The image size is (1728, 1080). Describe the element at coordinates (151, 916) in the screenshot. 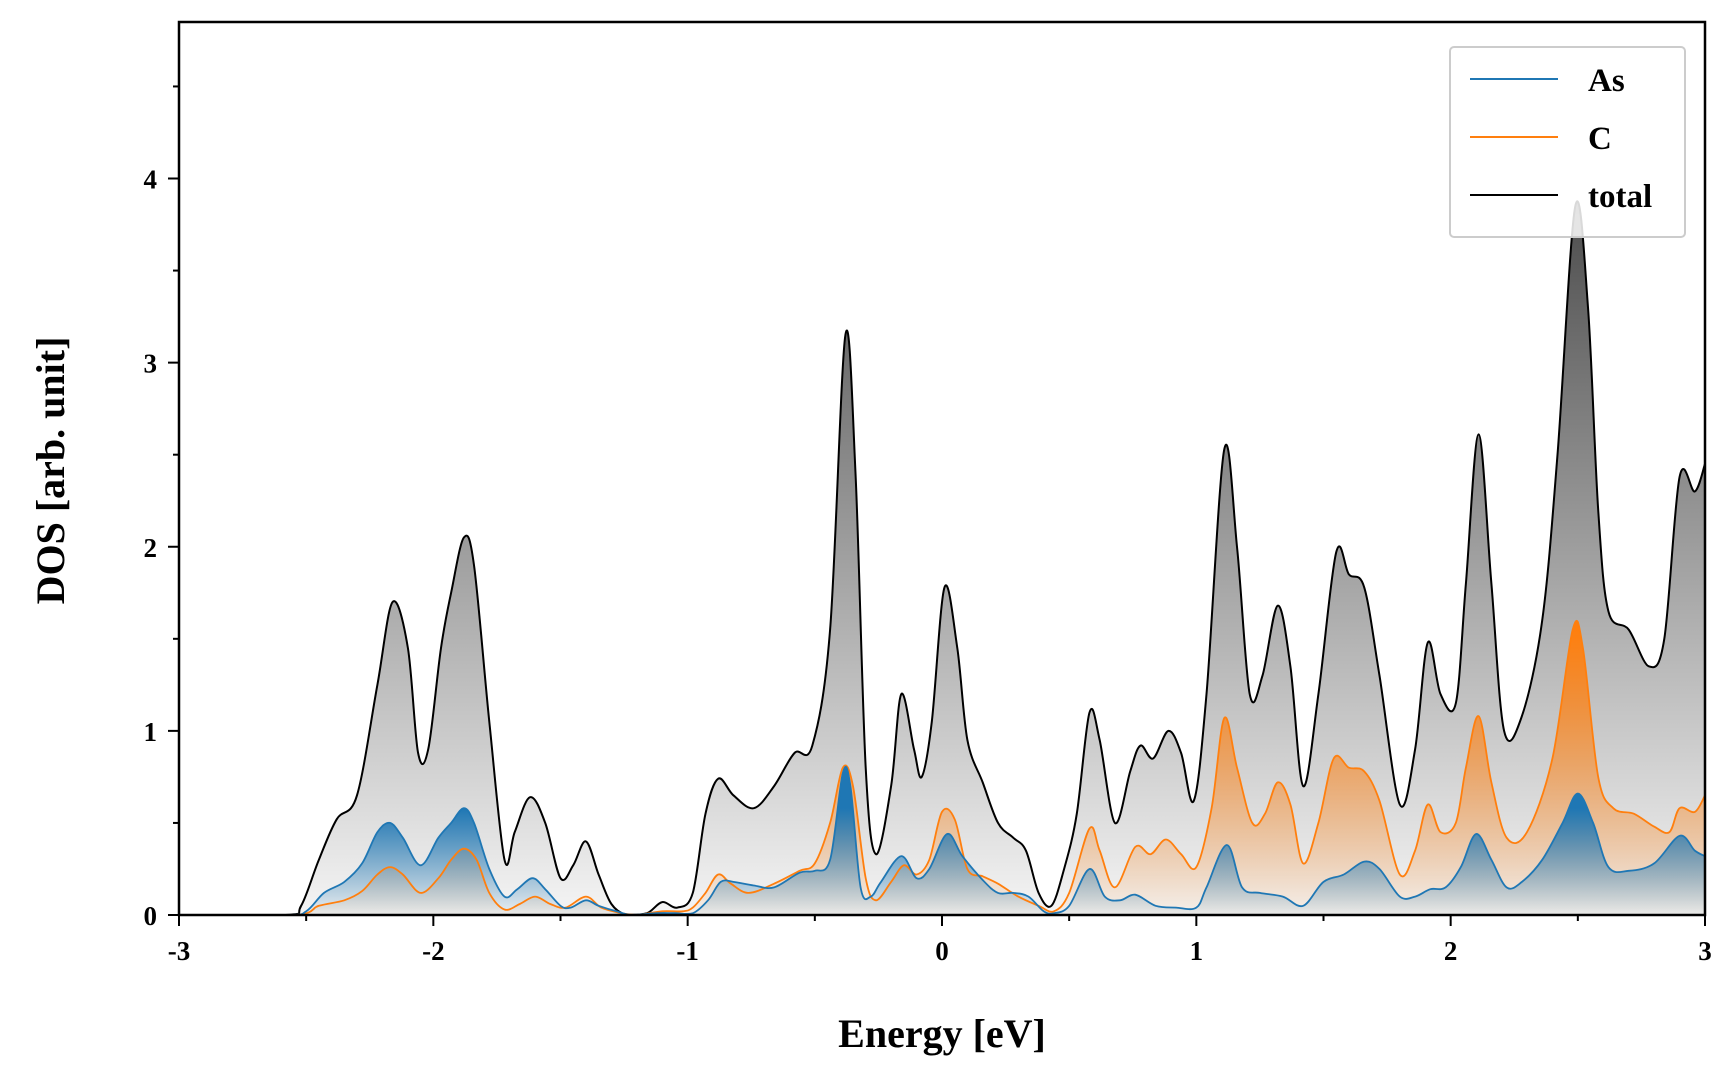

I see `y-tick-label: 0` at that location.